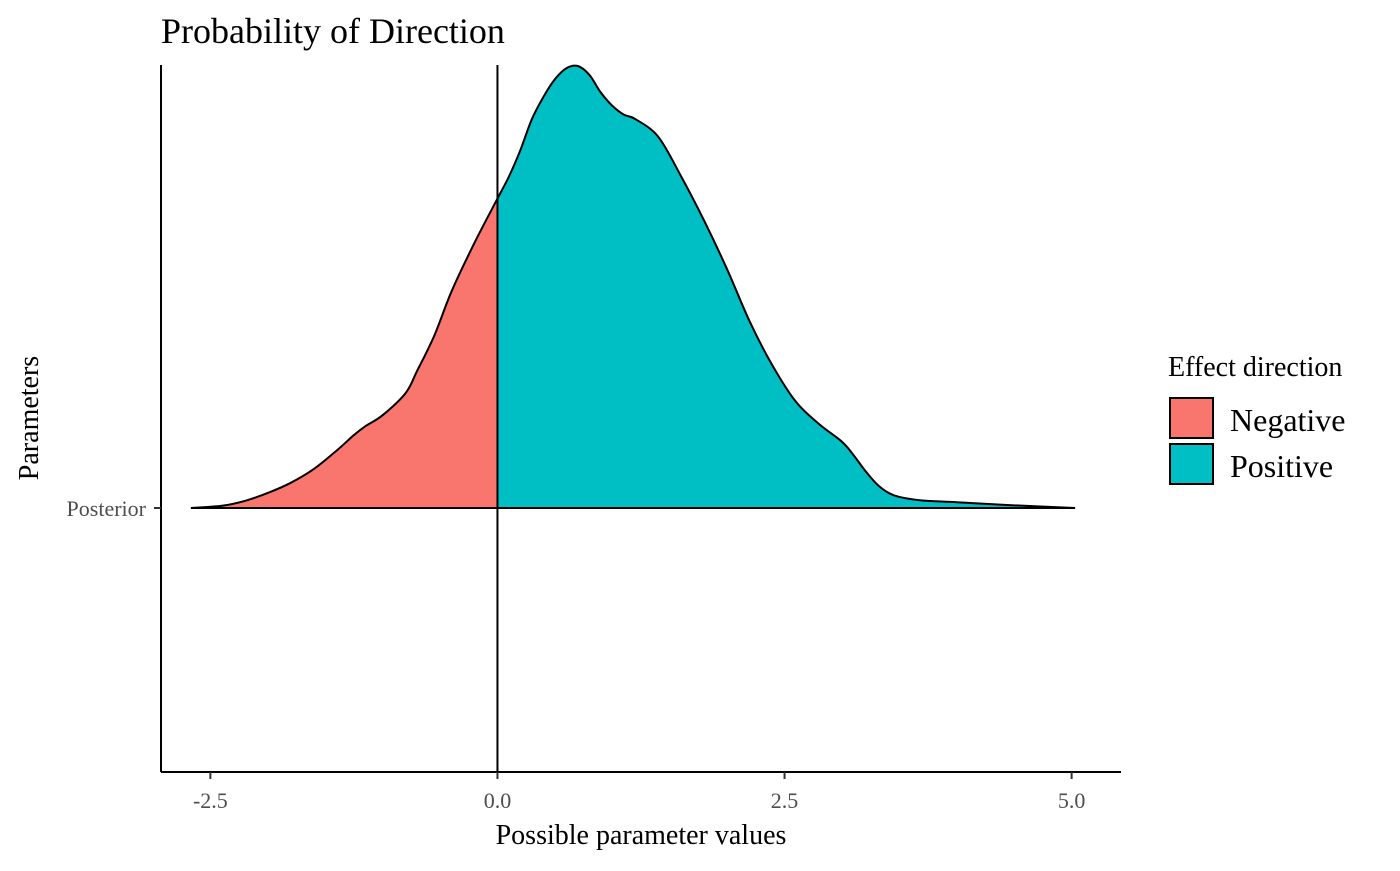 The image size is (1400, 871). What do you see at coordinates (641, 835) in the screenshot?
I see `x-axis-title: Possible parameter values` at bounding box center [641, 835].